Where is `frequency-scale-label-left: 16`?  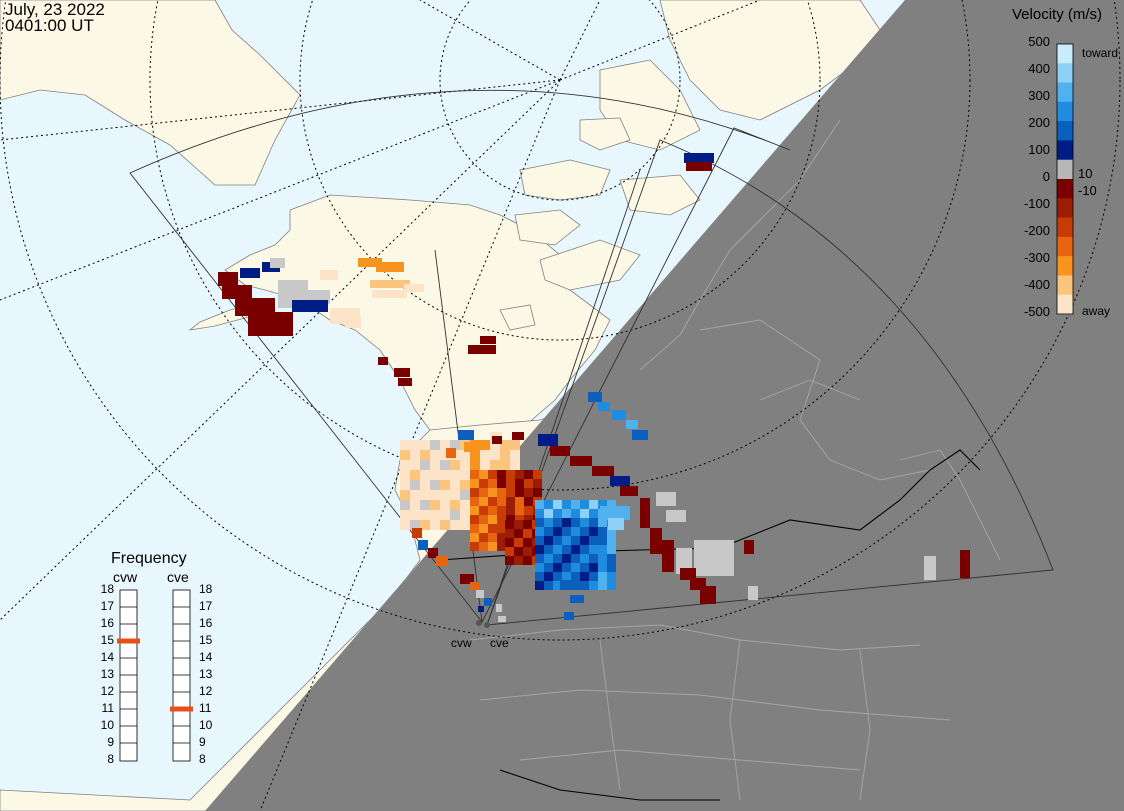
frequency-scale-label-left: 16 is located at coordinates (107, 623).